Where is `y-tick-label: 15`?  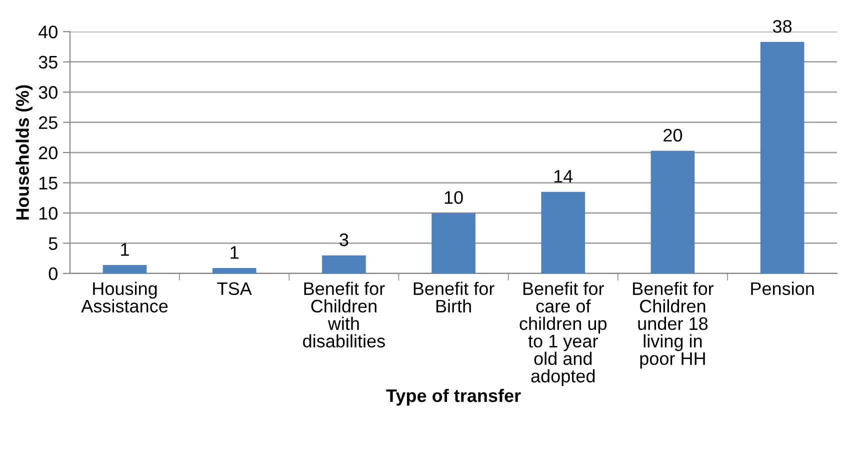
y-tick-label: 15 is located at coordinates (48, 183).